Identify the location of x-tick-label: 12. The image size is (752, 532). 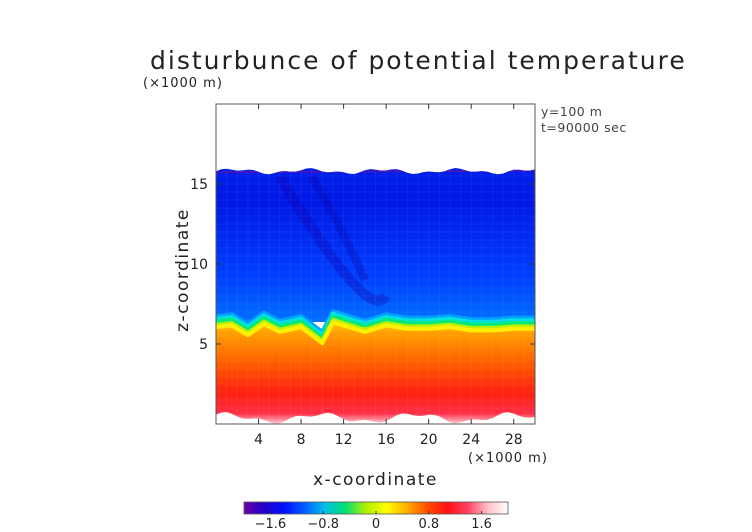
(344, 440).